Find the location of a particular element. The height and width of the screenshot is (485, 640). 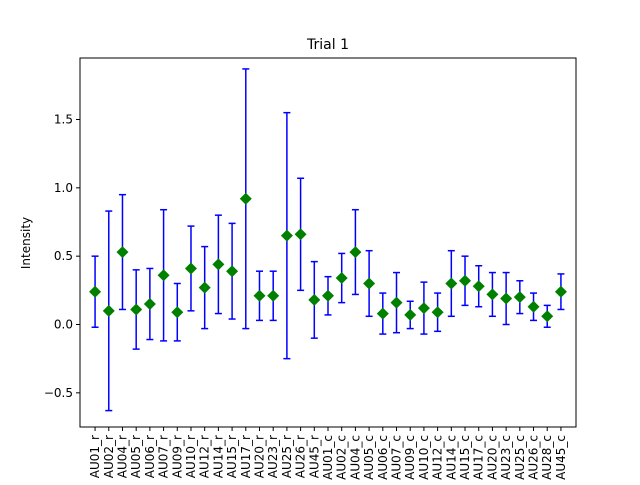

x-tick-label: AU02_r is located at coordinates (109, 456).